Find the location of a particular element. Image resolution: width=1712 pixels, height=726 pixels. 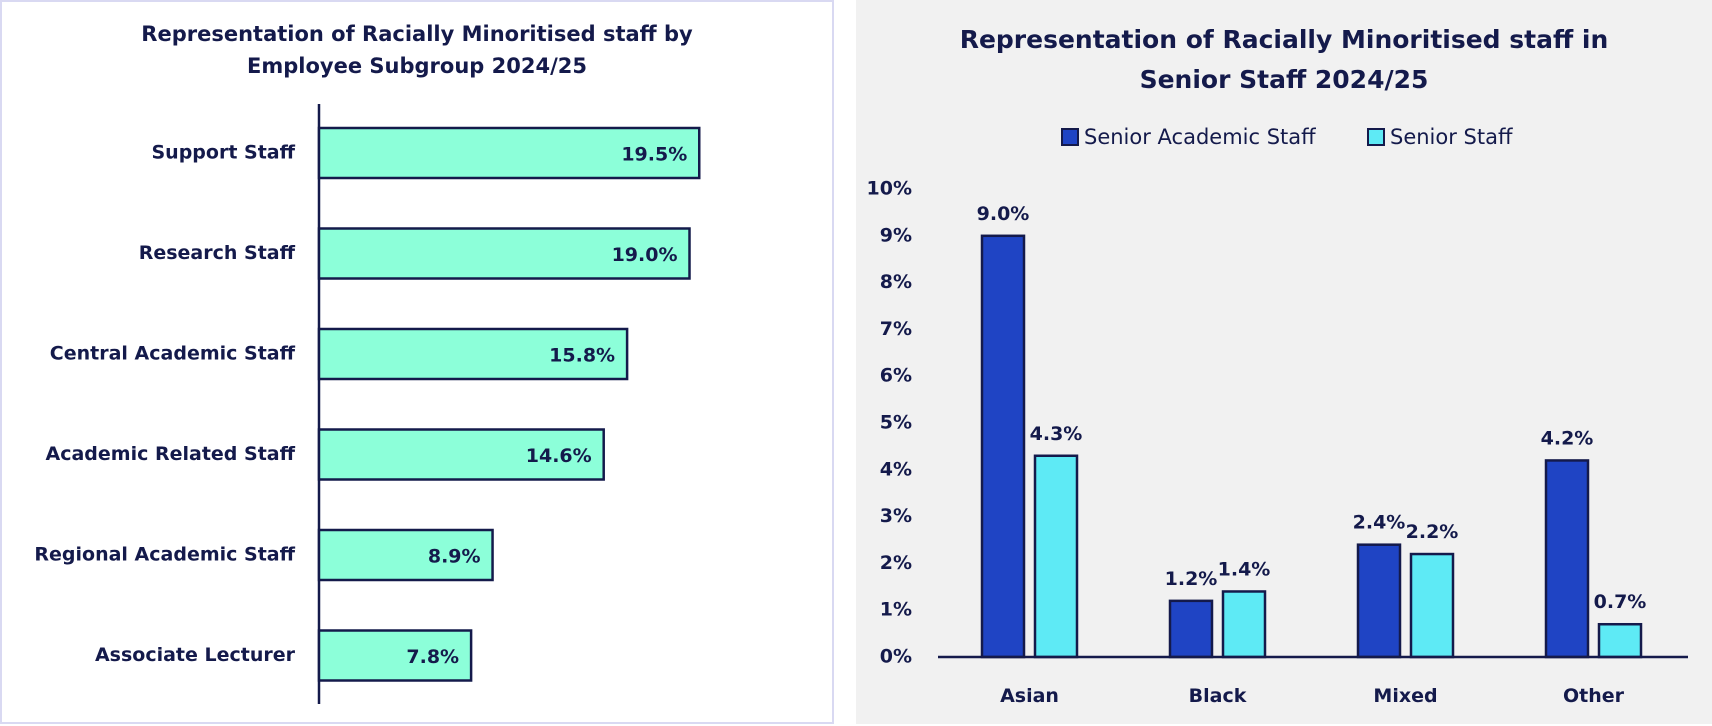

y-tick-label: 4% is located at coordinates (896, 469).